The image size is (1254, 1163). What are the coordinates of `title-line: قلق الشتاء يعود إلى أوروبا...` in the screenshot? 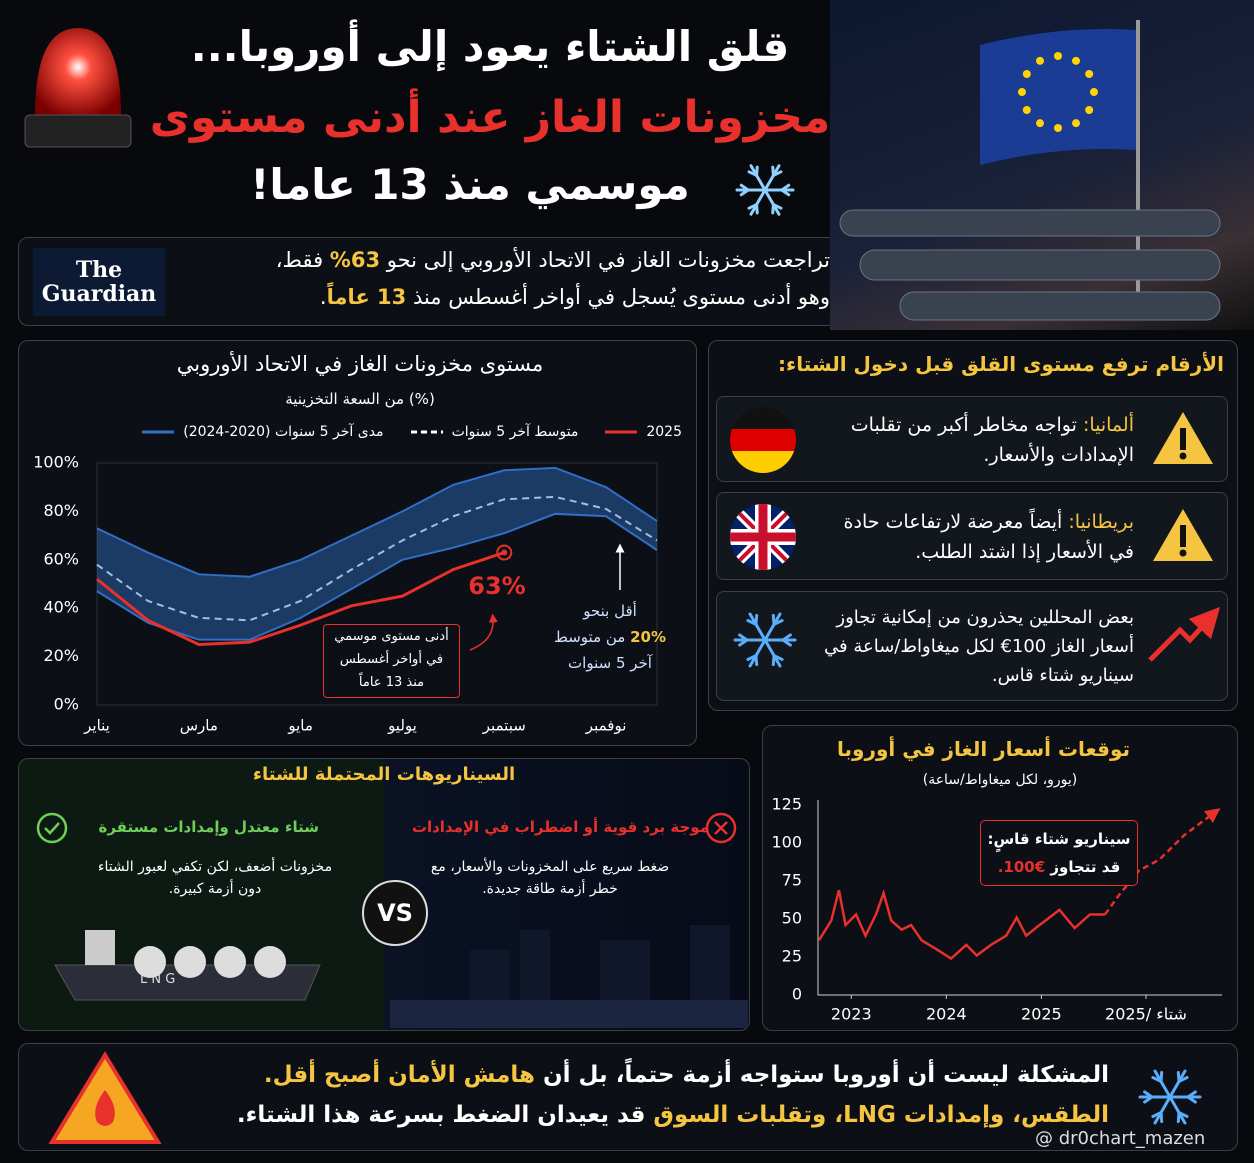 It's located at (490, 46).